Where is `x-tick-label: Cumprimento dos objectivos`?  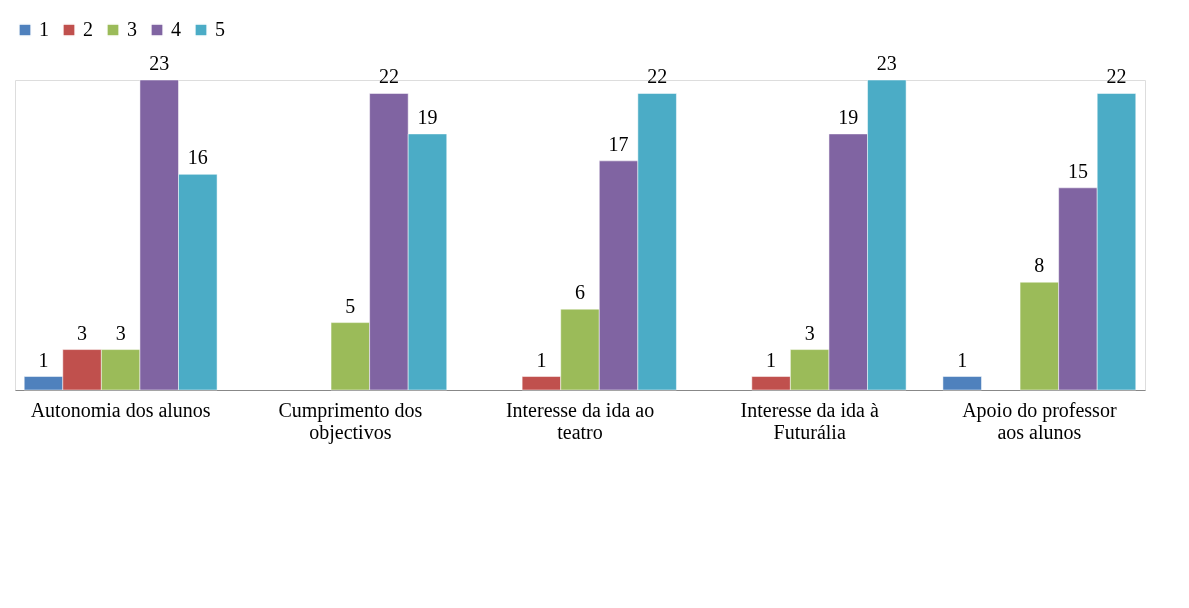
x-tick-label: Cumprimento dos objectivos is located at coordinates (350, 421).